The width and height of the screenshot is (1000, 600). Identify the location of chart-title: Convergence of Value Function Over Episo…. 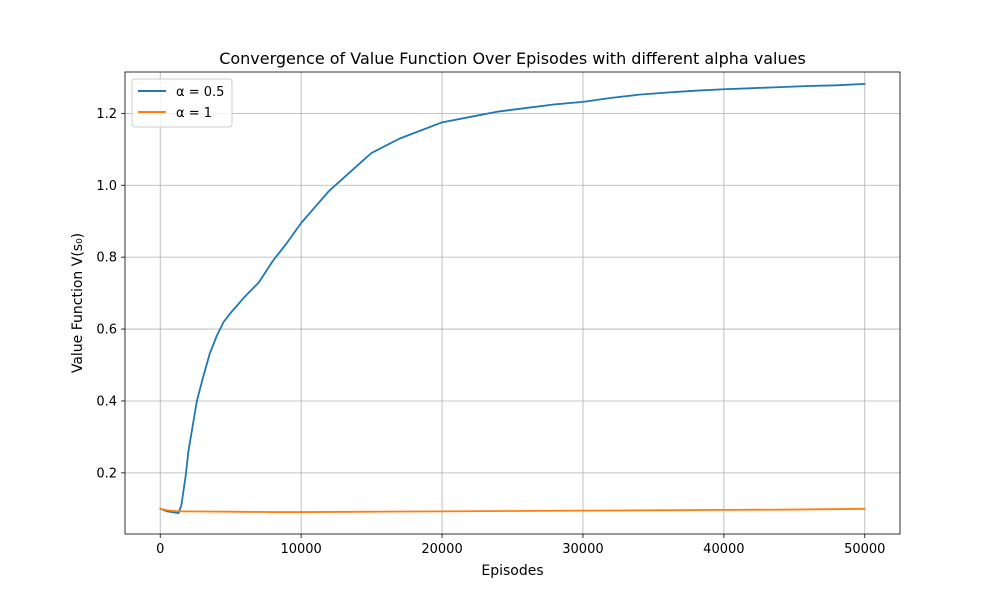
(512, 58).